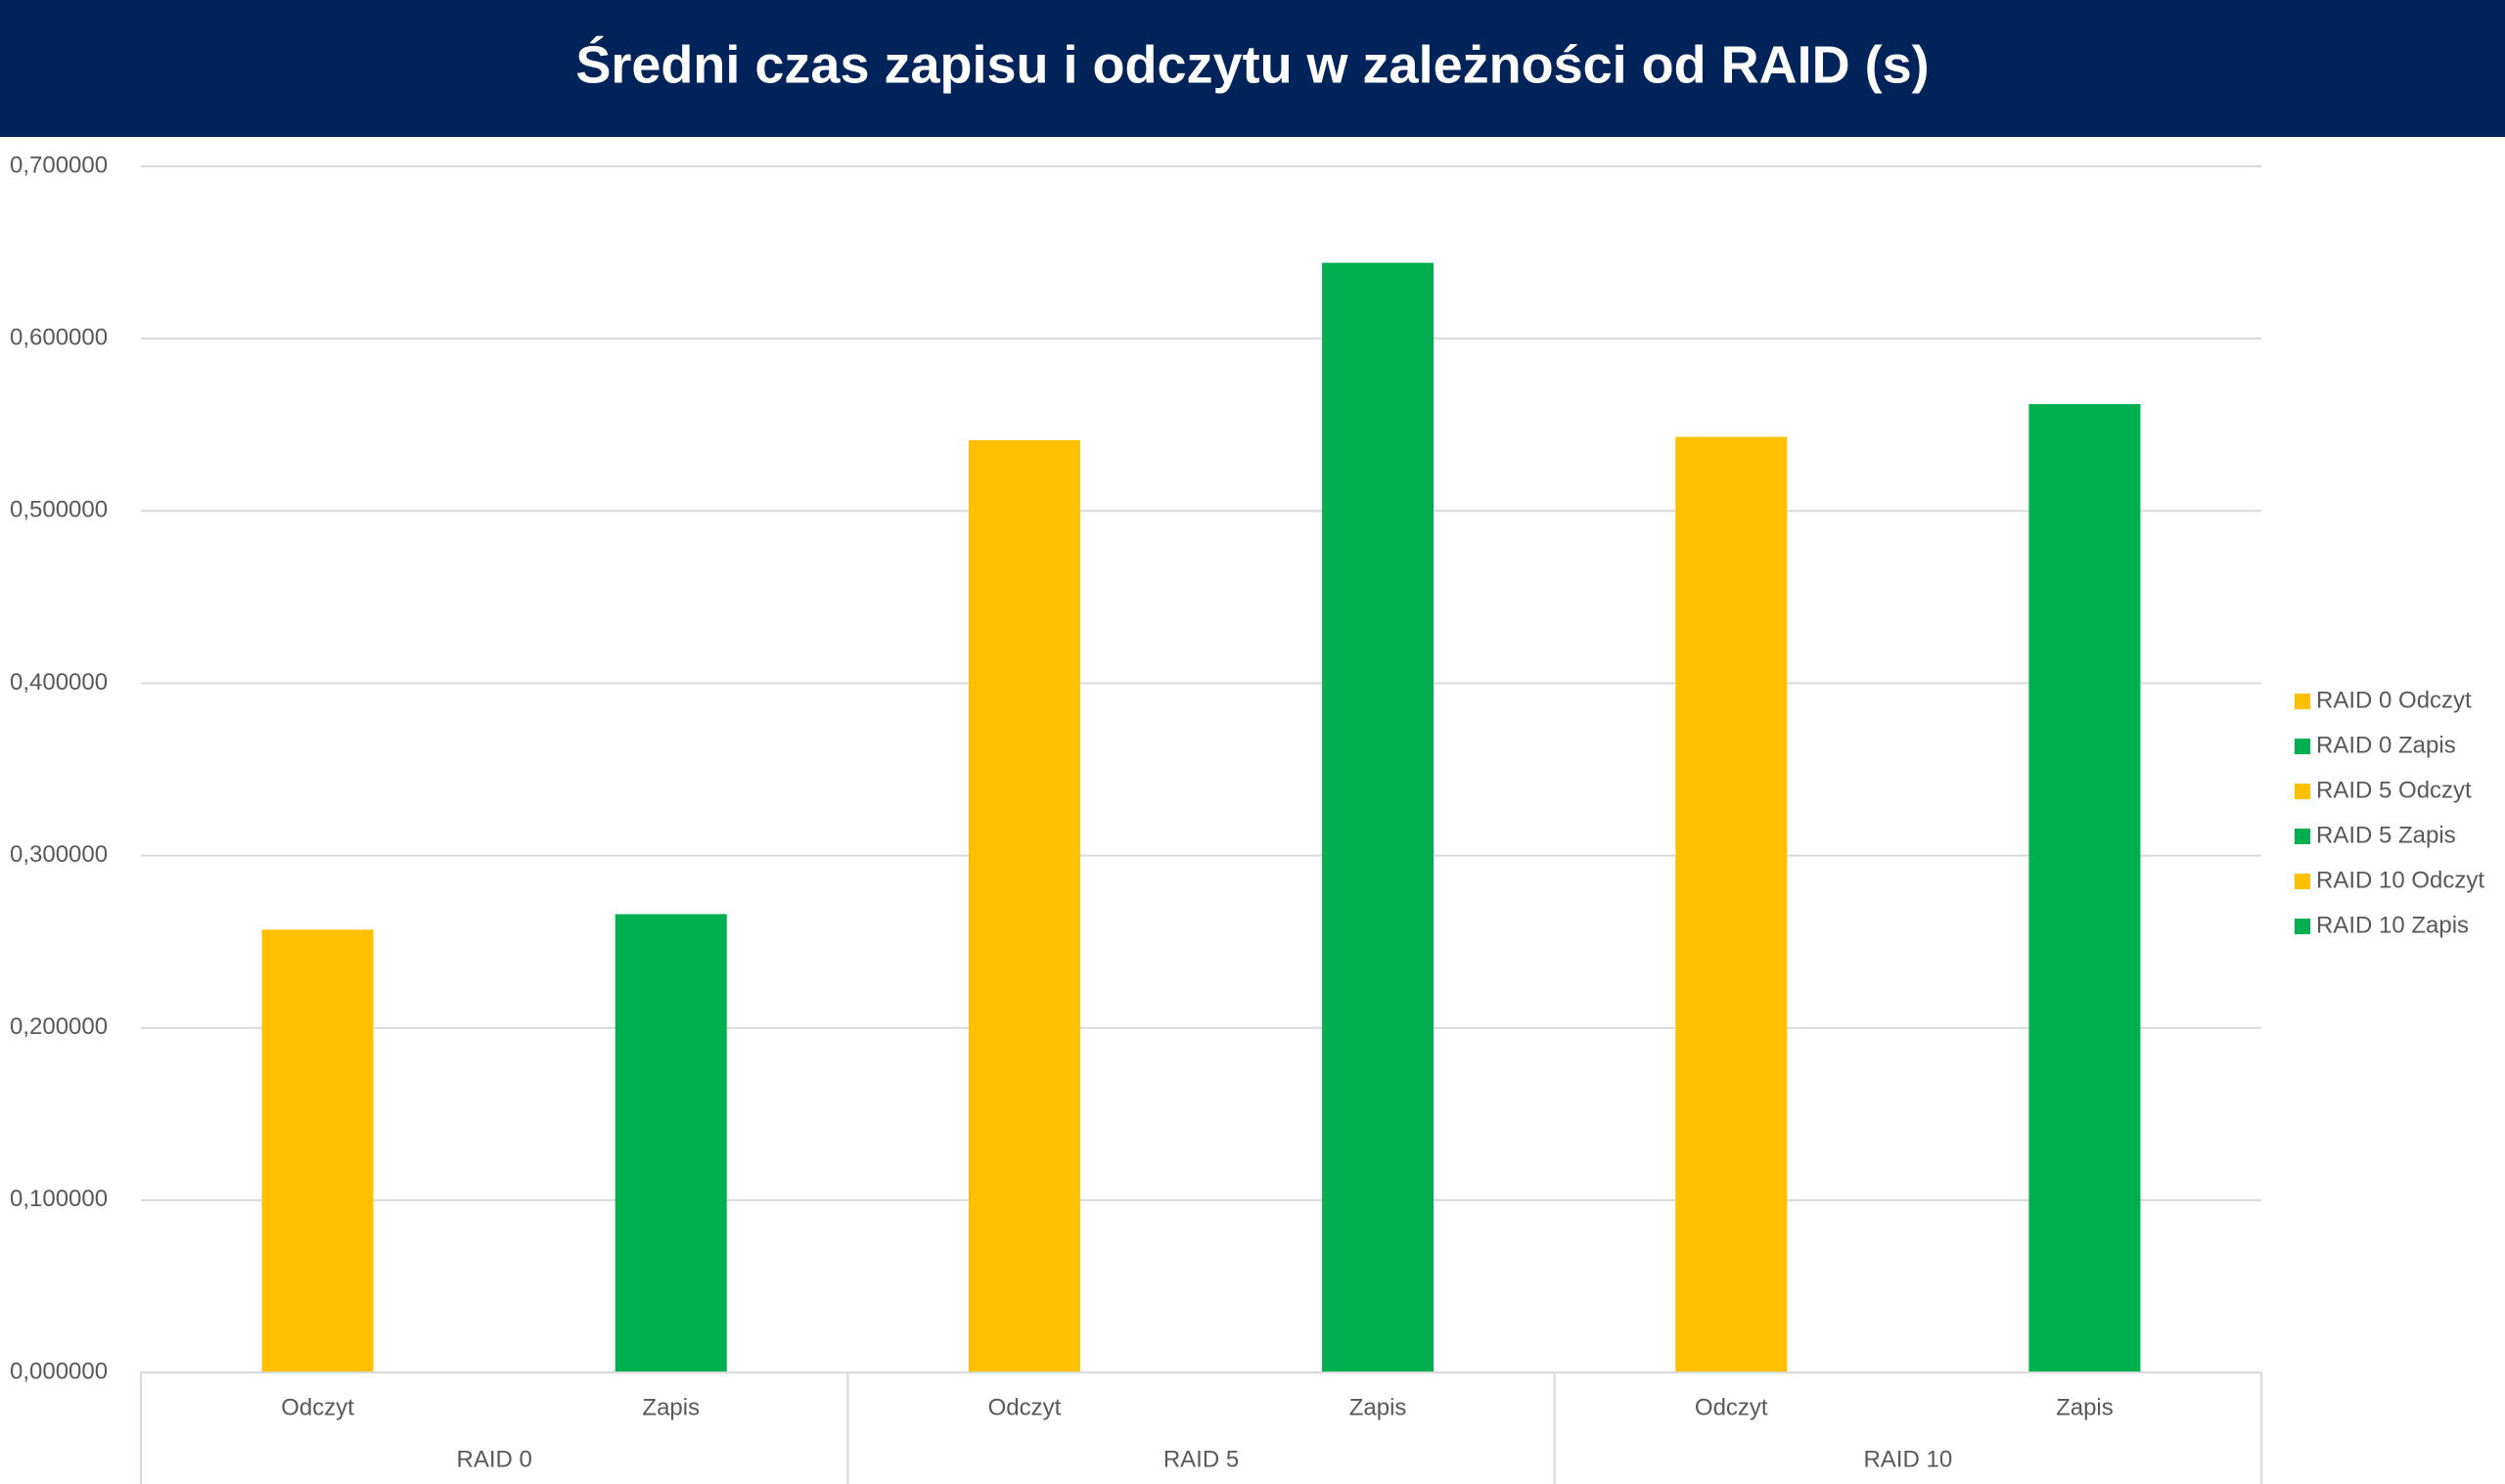 The image size is (2505, 1484). I want to click on y-tick-label: 0,700000, so click(59, 165).